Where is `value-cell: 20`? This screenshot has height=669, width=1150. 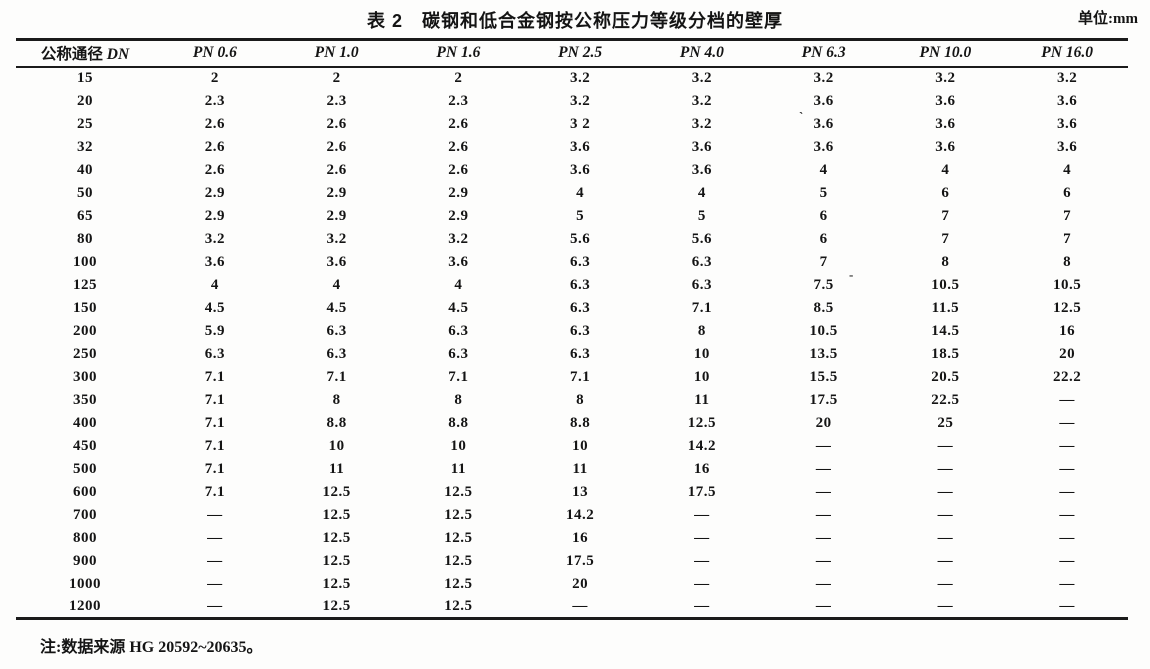 value-cell: 20 is located at coordinates (580, 583).